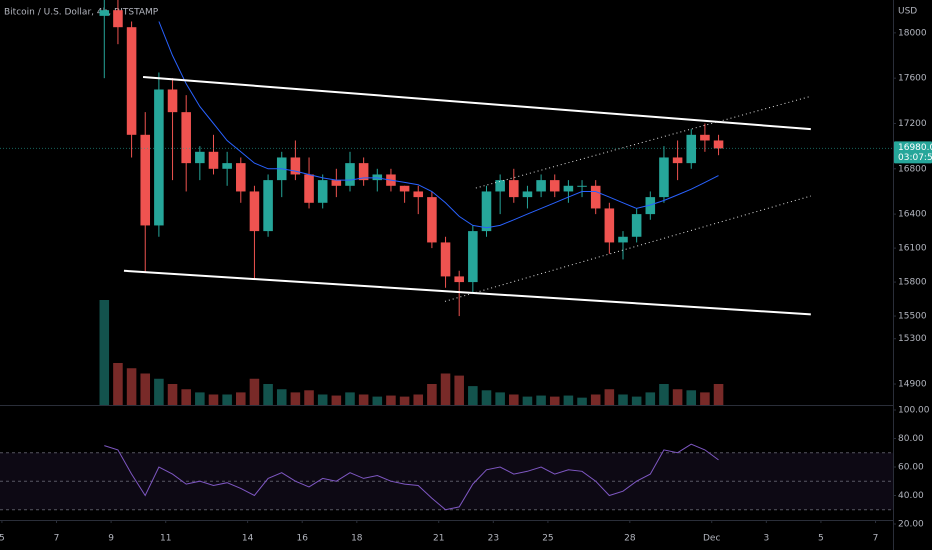  What do you see at coordinates (912, 317) in the screenshot?
I see `y-tick-label: 15500` at bounding box center [912, 317].